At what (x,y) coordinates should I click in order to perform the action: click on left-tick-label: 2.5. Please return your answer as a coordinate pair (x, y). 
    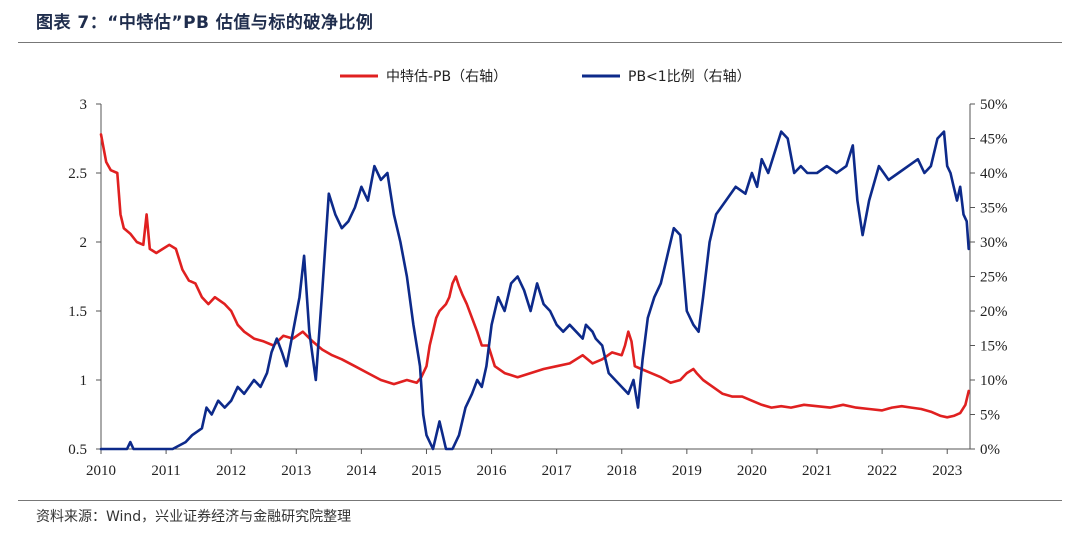
    Looking at the image, I should click on (77, 174).